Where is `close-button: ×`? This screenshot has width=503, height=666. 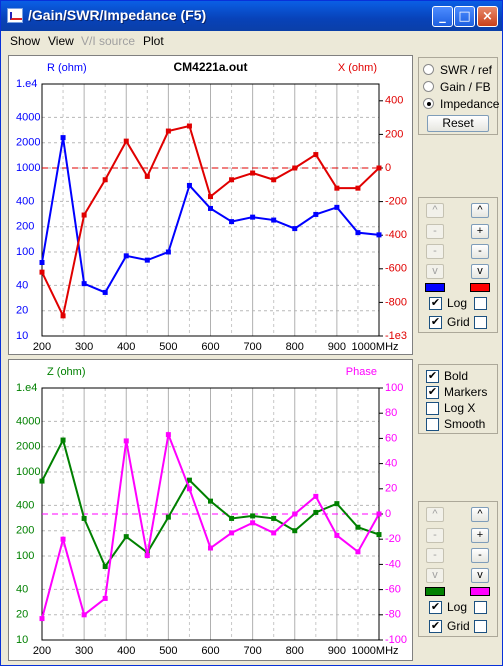
close-button: × is located at coordinates (487, 16).